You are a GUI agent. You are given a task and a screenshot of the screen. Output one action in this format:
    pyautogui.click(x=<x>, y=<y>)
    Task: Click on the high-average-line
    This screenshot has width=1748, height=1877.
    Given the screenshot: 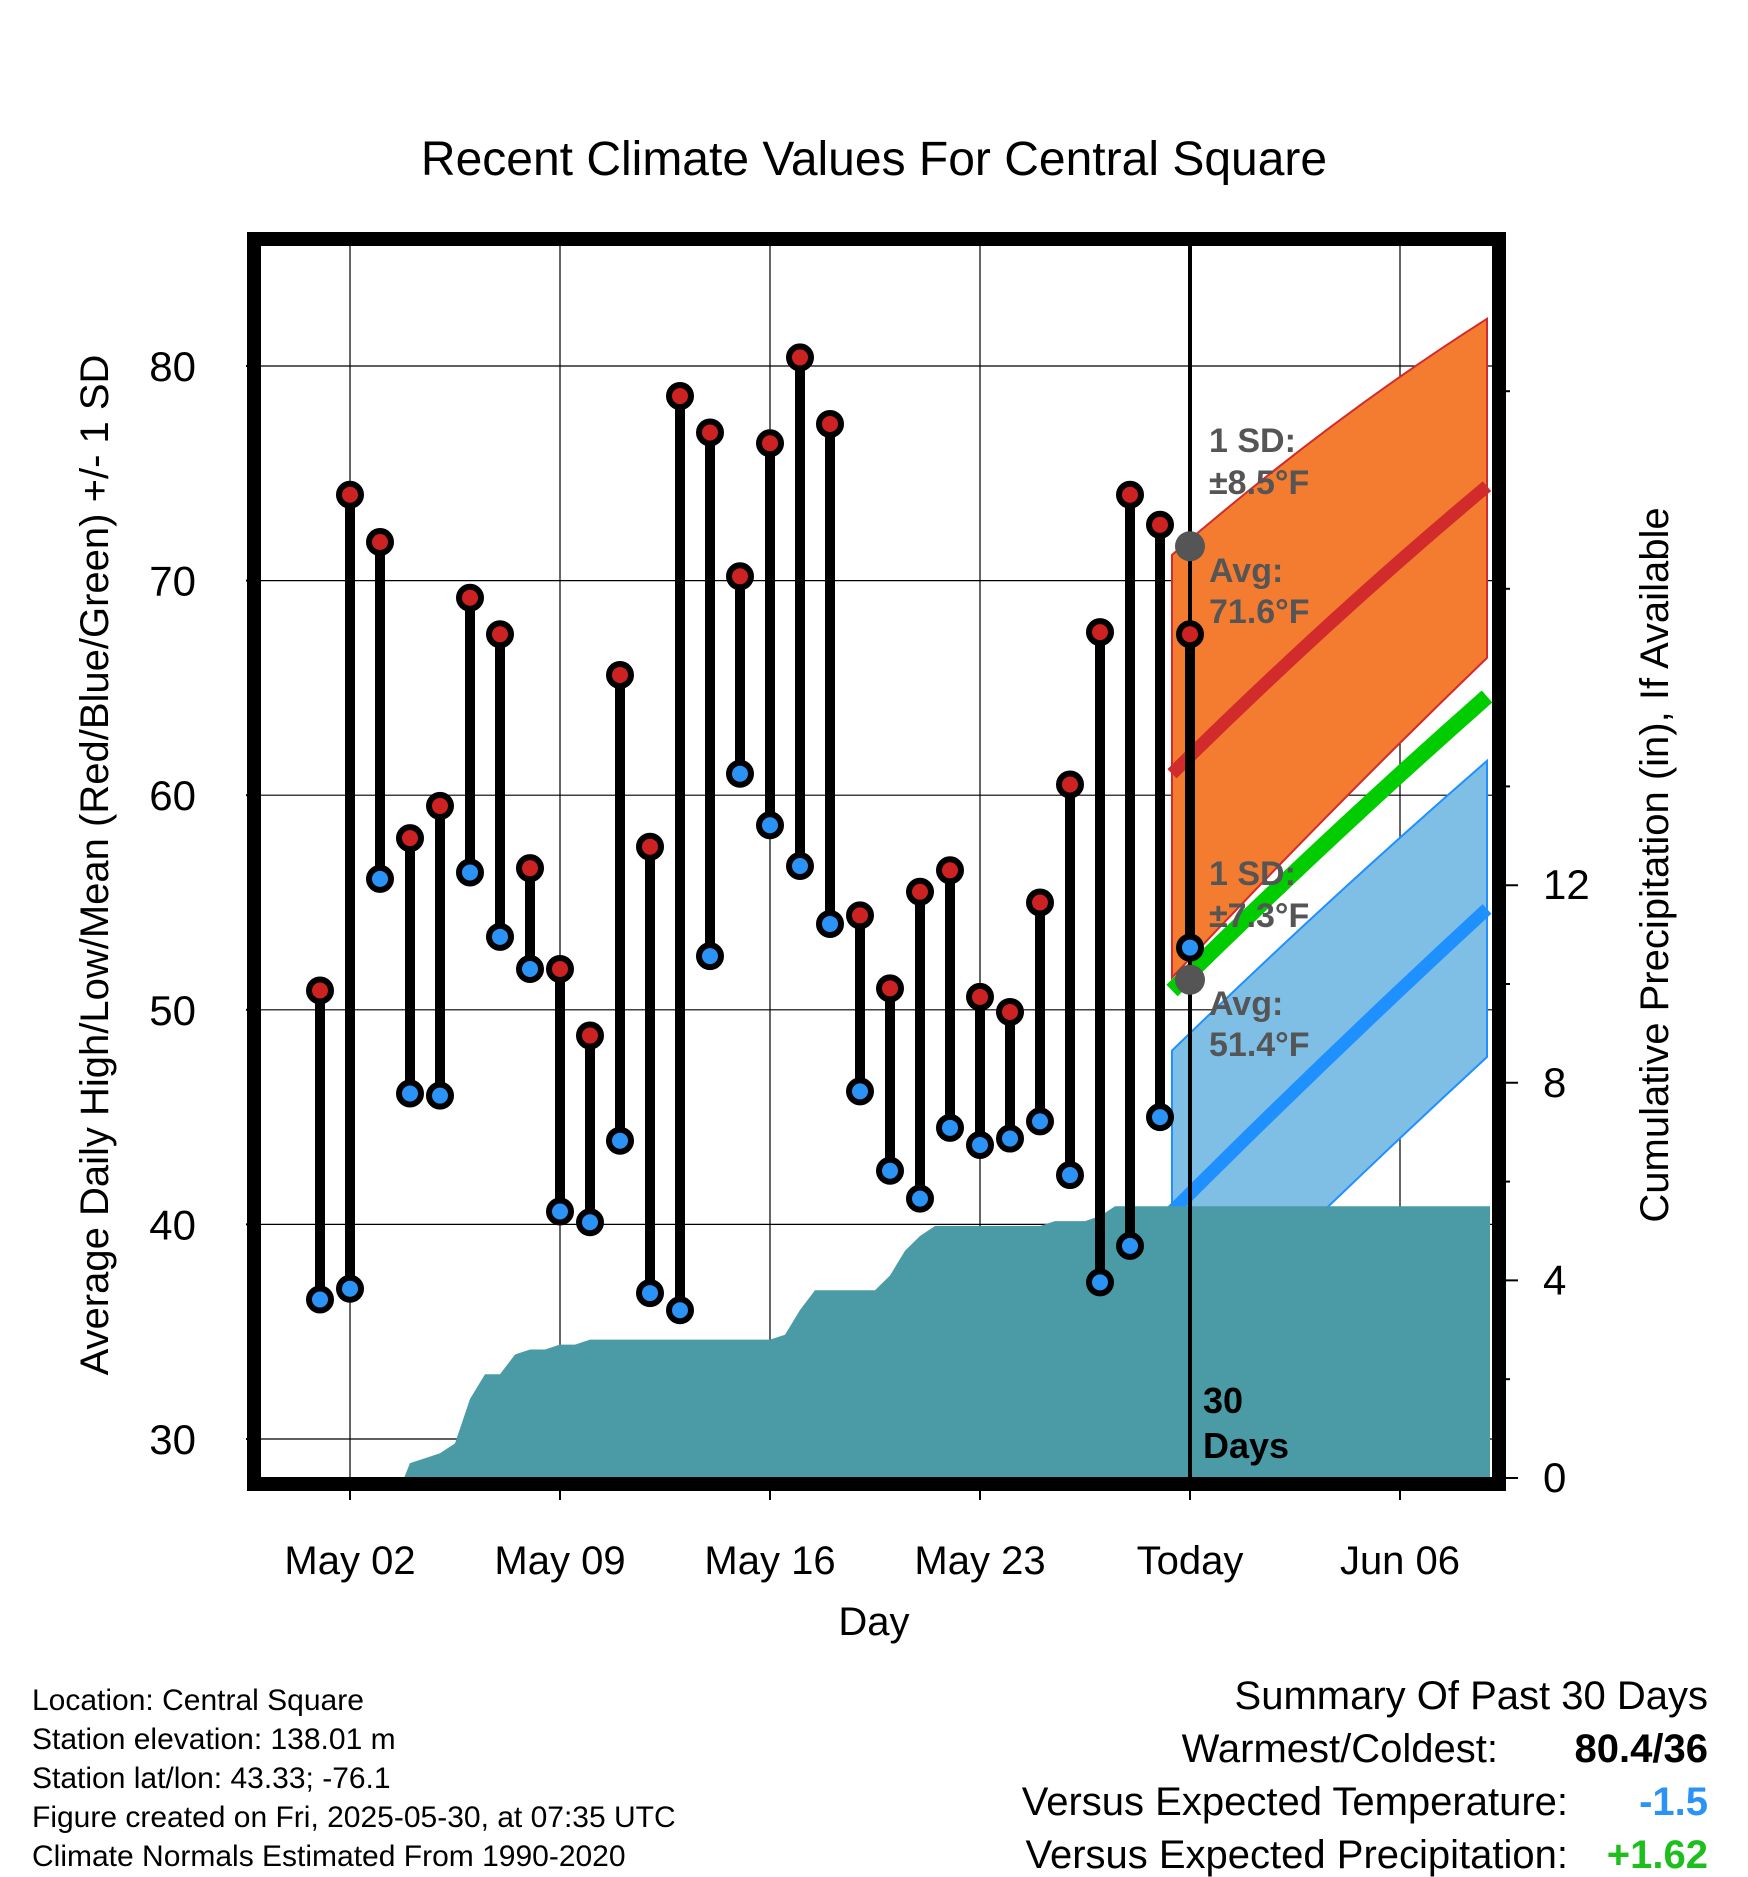 What is the action you would take?
    pyautogui.click(x=1329, y=630)
    